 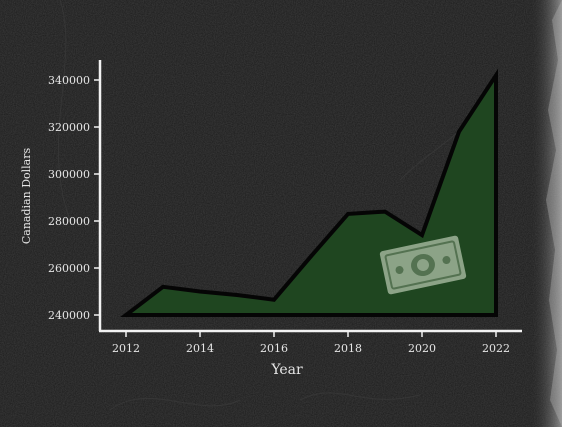 What do you see at coordinates (200, 291) in the screenshot?
I see `data-point-2014` at bounding box center [200, 291].